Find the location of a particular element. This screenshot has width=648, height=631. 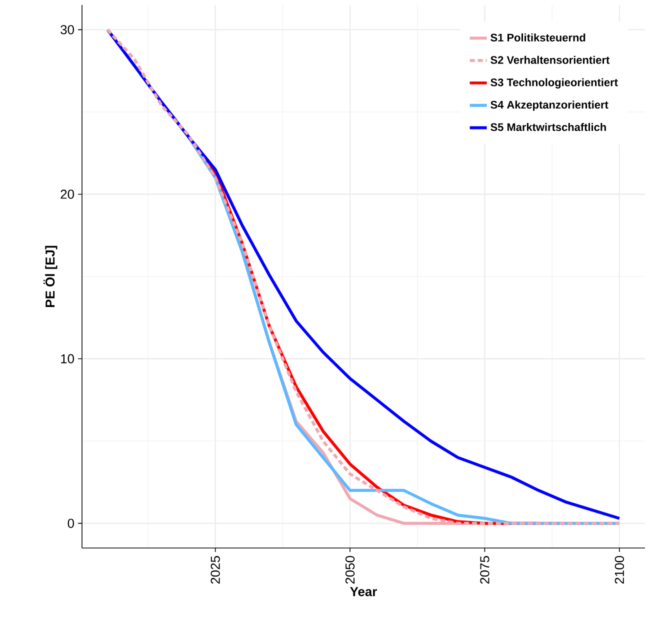

y-axis-title: PE Öl [EJ] is located at coordinates (50, 276).